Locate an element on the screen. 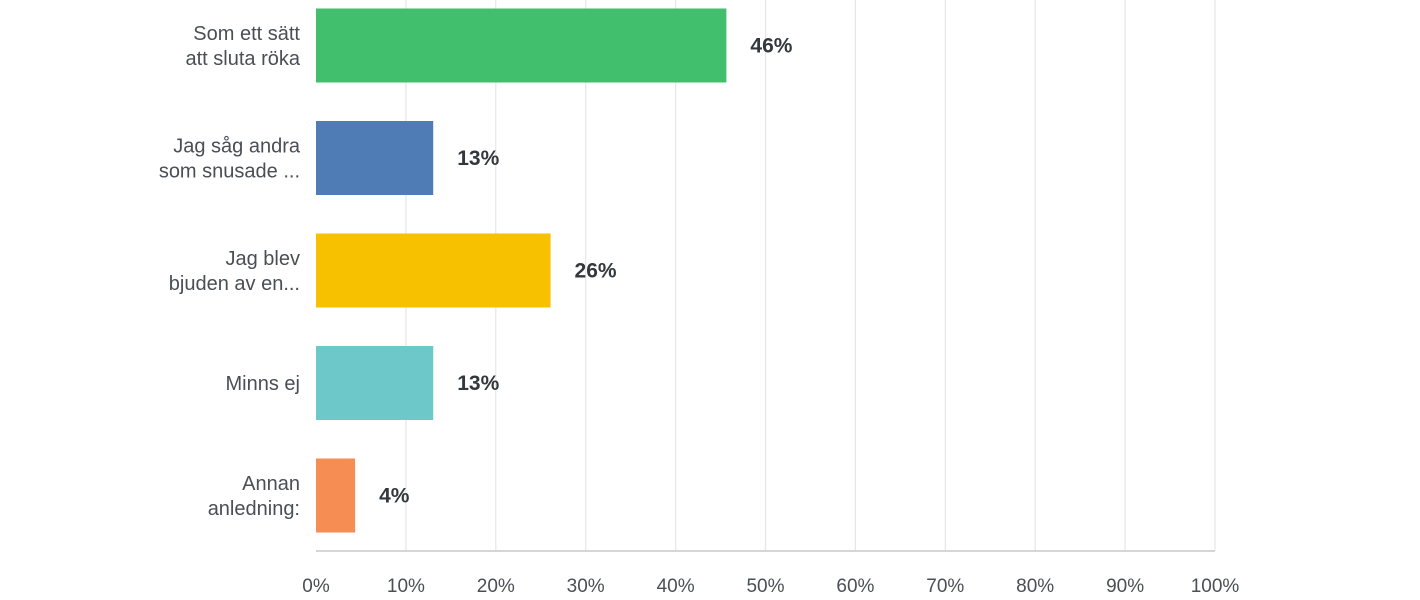 Image resolution: width=1420 pixels, height=600 pixels. bar-value-label: 4% is located at coordinates (394, 496).